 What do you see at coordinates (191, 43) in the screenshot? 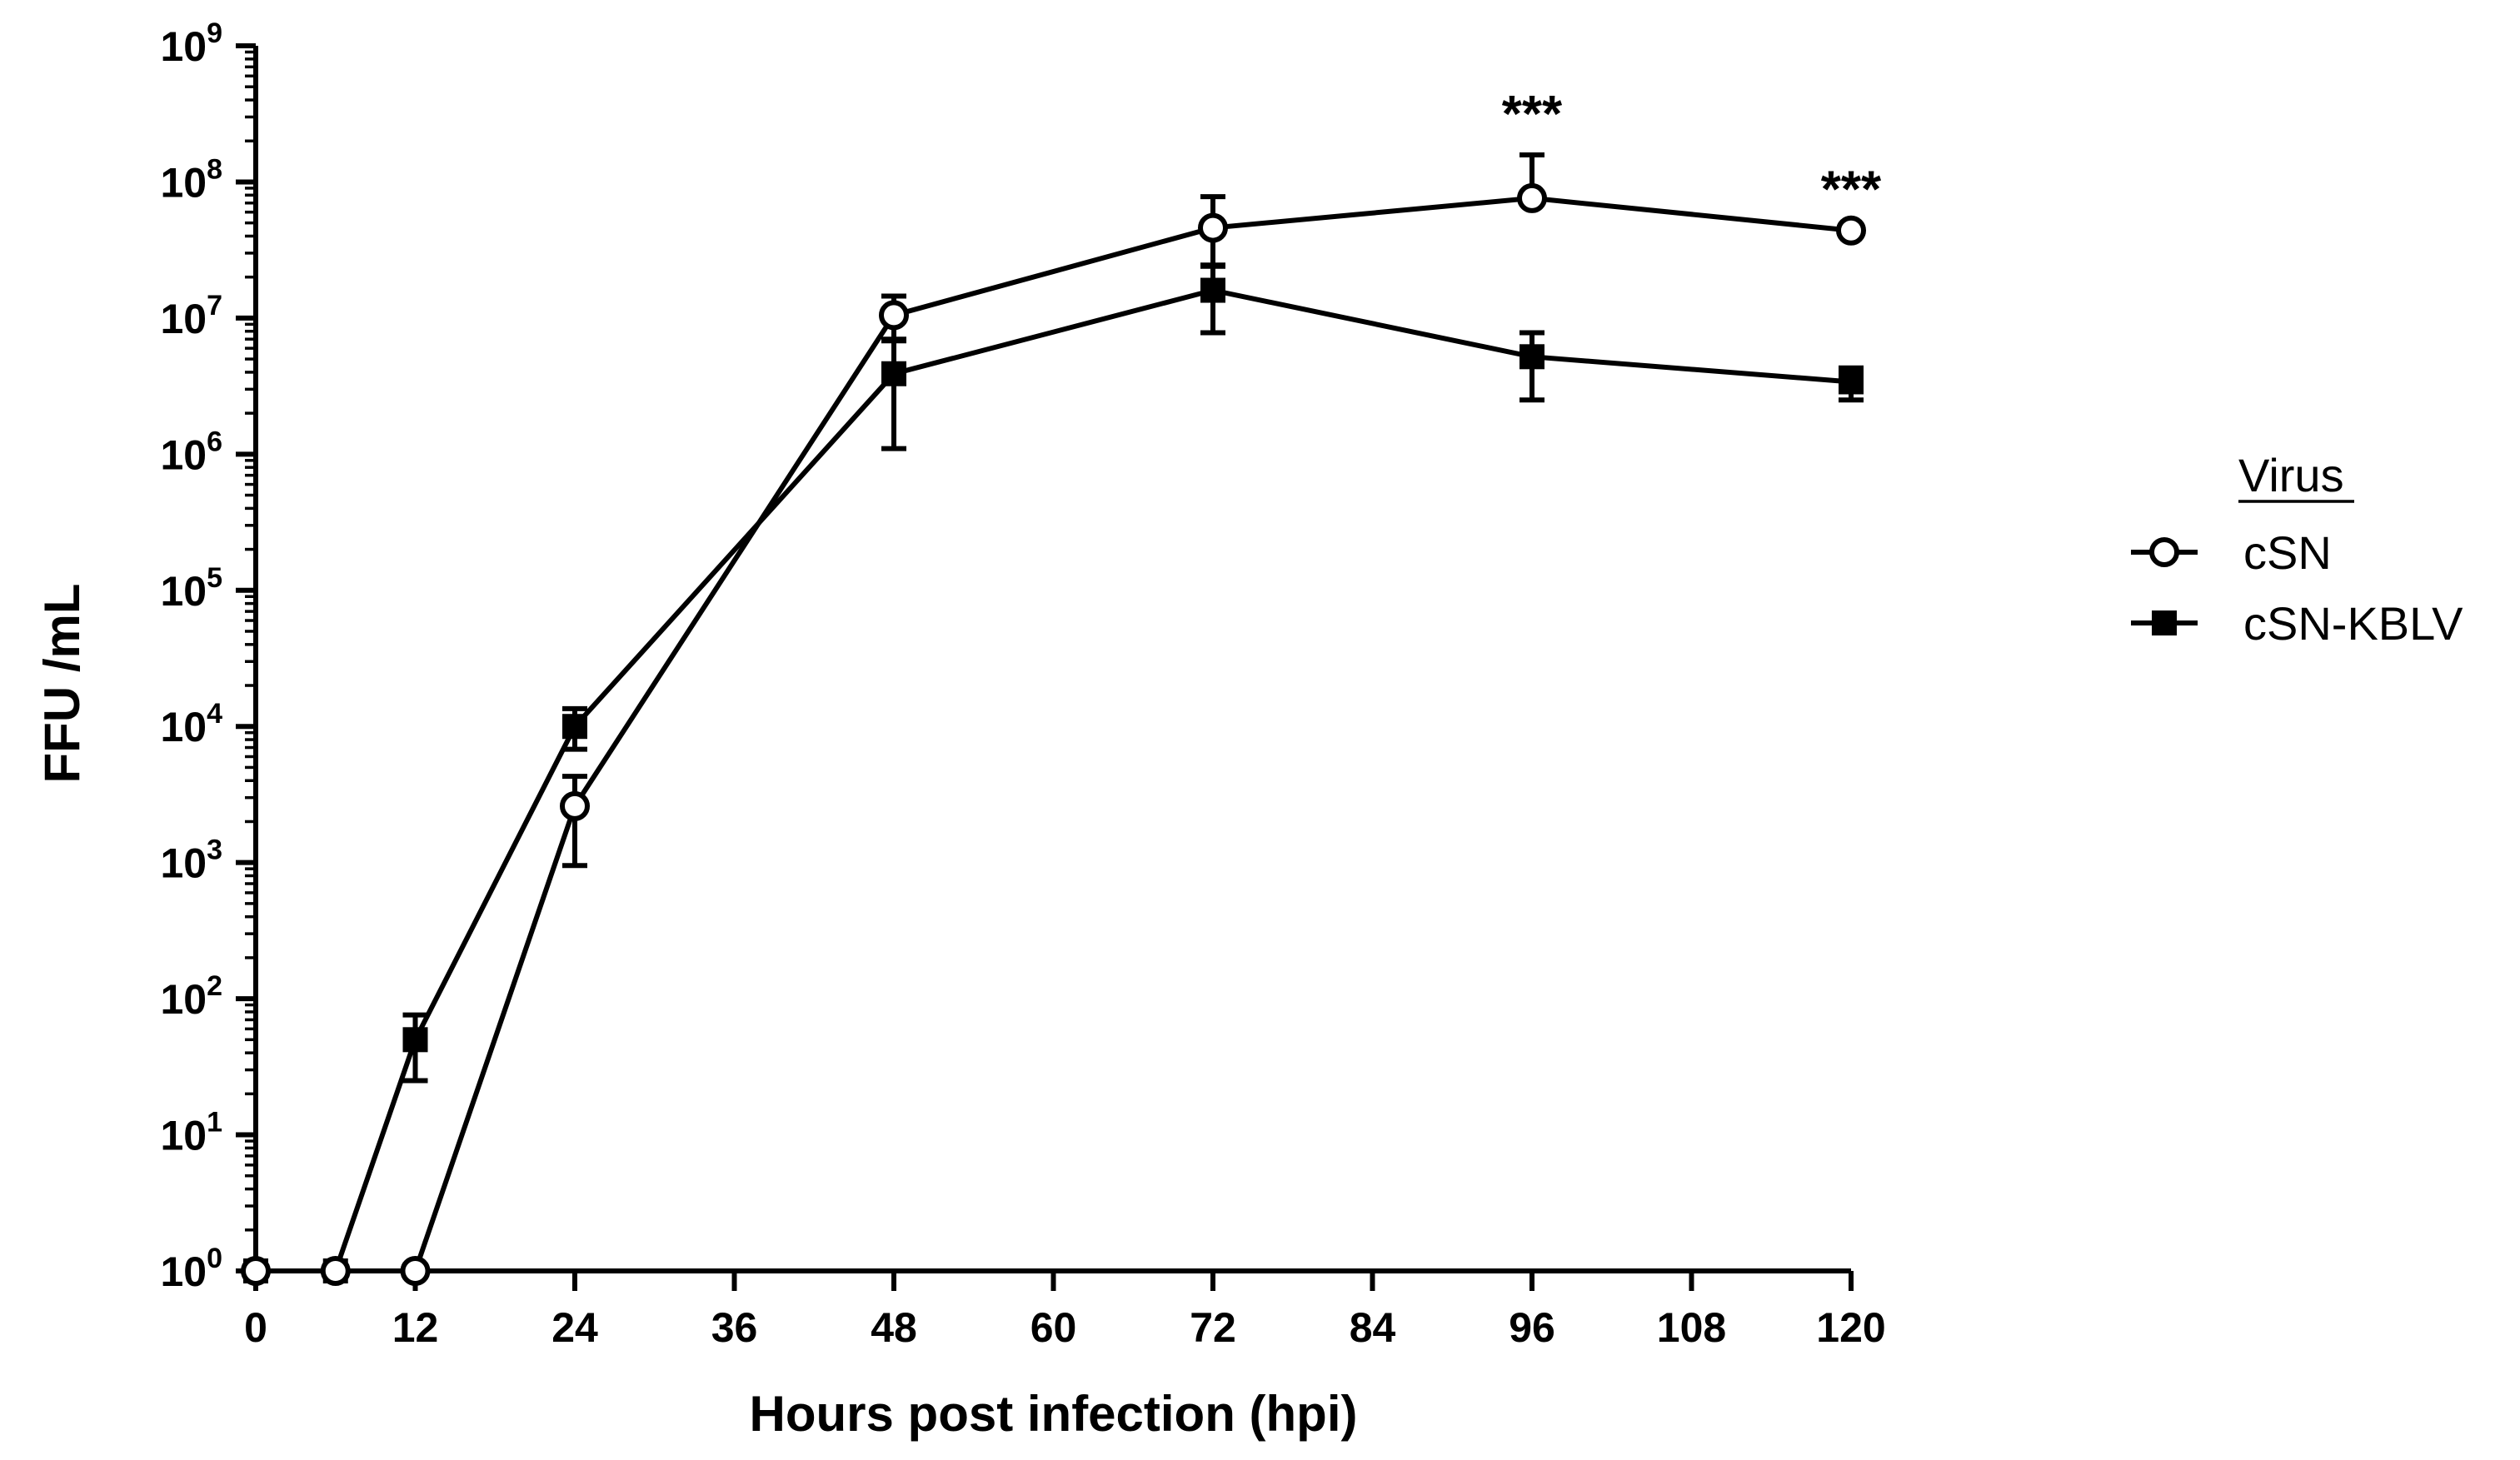
I see `y-tick-label: 10⁹` at bounding box center [191, 43].